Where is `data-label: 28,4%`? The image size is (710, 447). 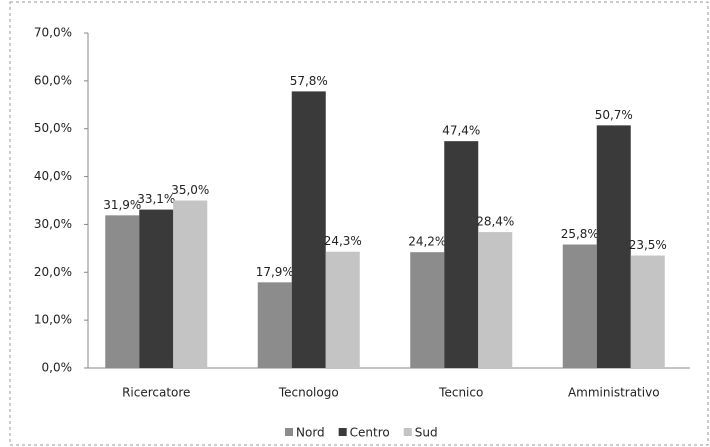 data-label: 28,4% is located at coordinates (495, 222).